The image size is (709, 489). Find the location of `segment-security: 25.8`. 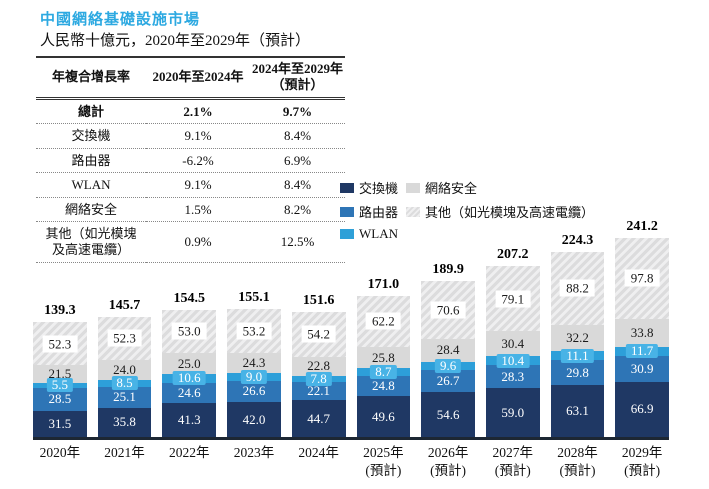

segment-security: 25.8 is located at coordinates (383, 358).